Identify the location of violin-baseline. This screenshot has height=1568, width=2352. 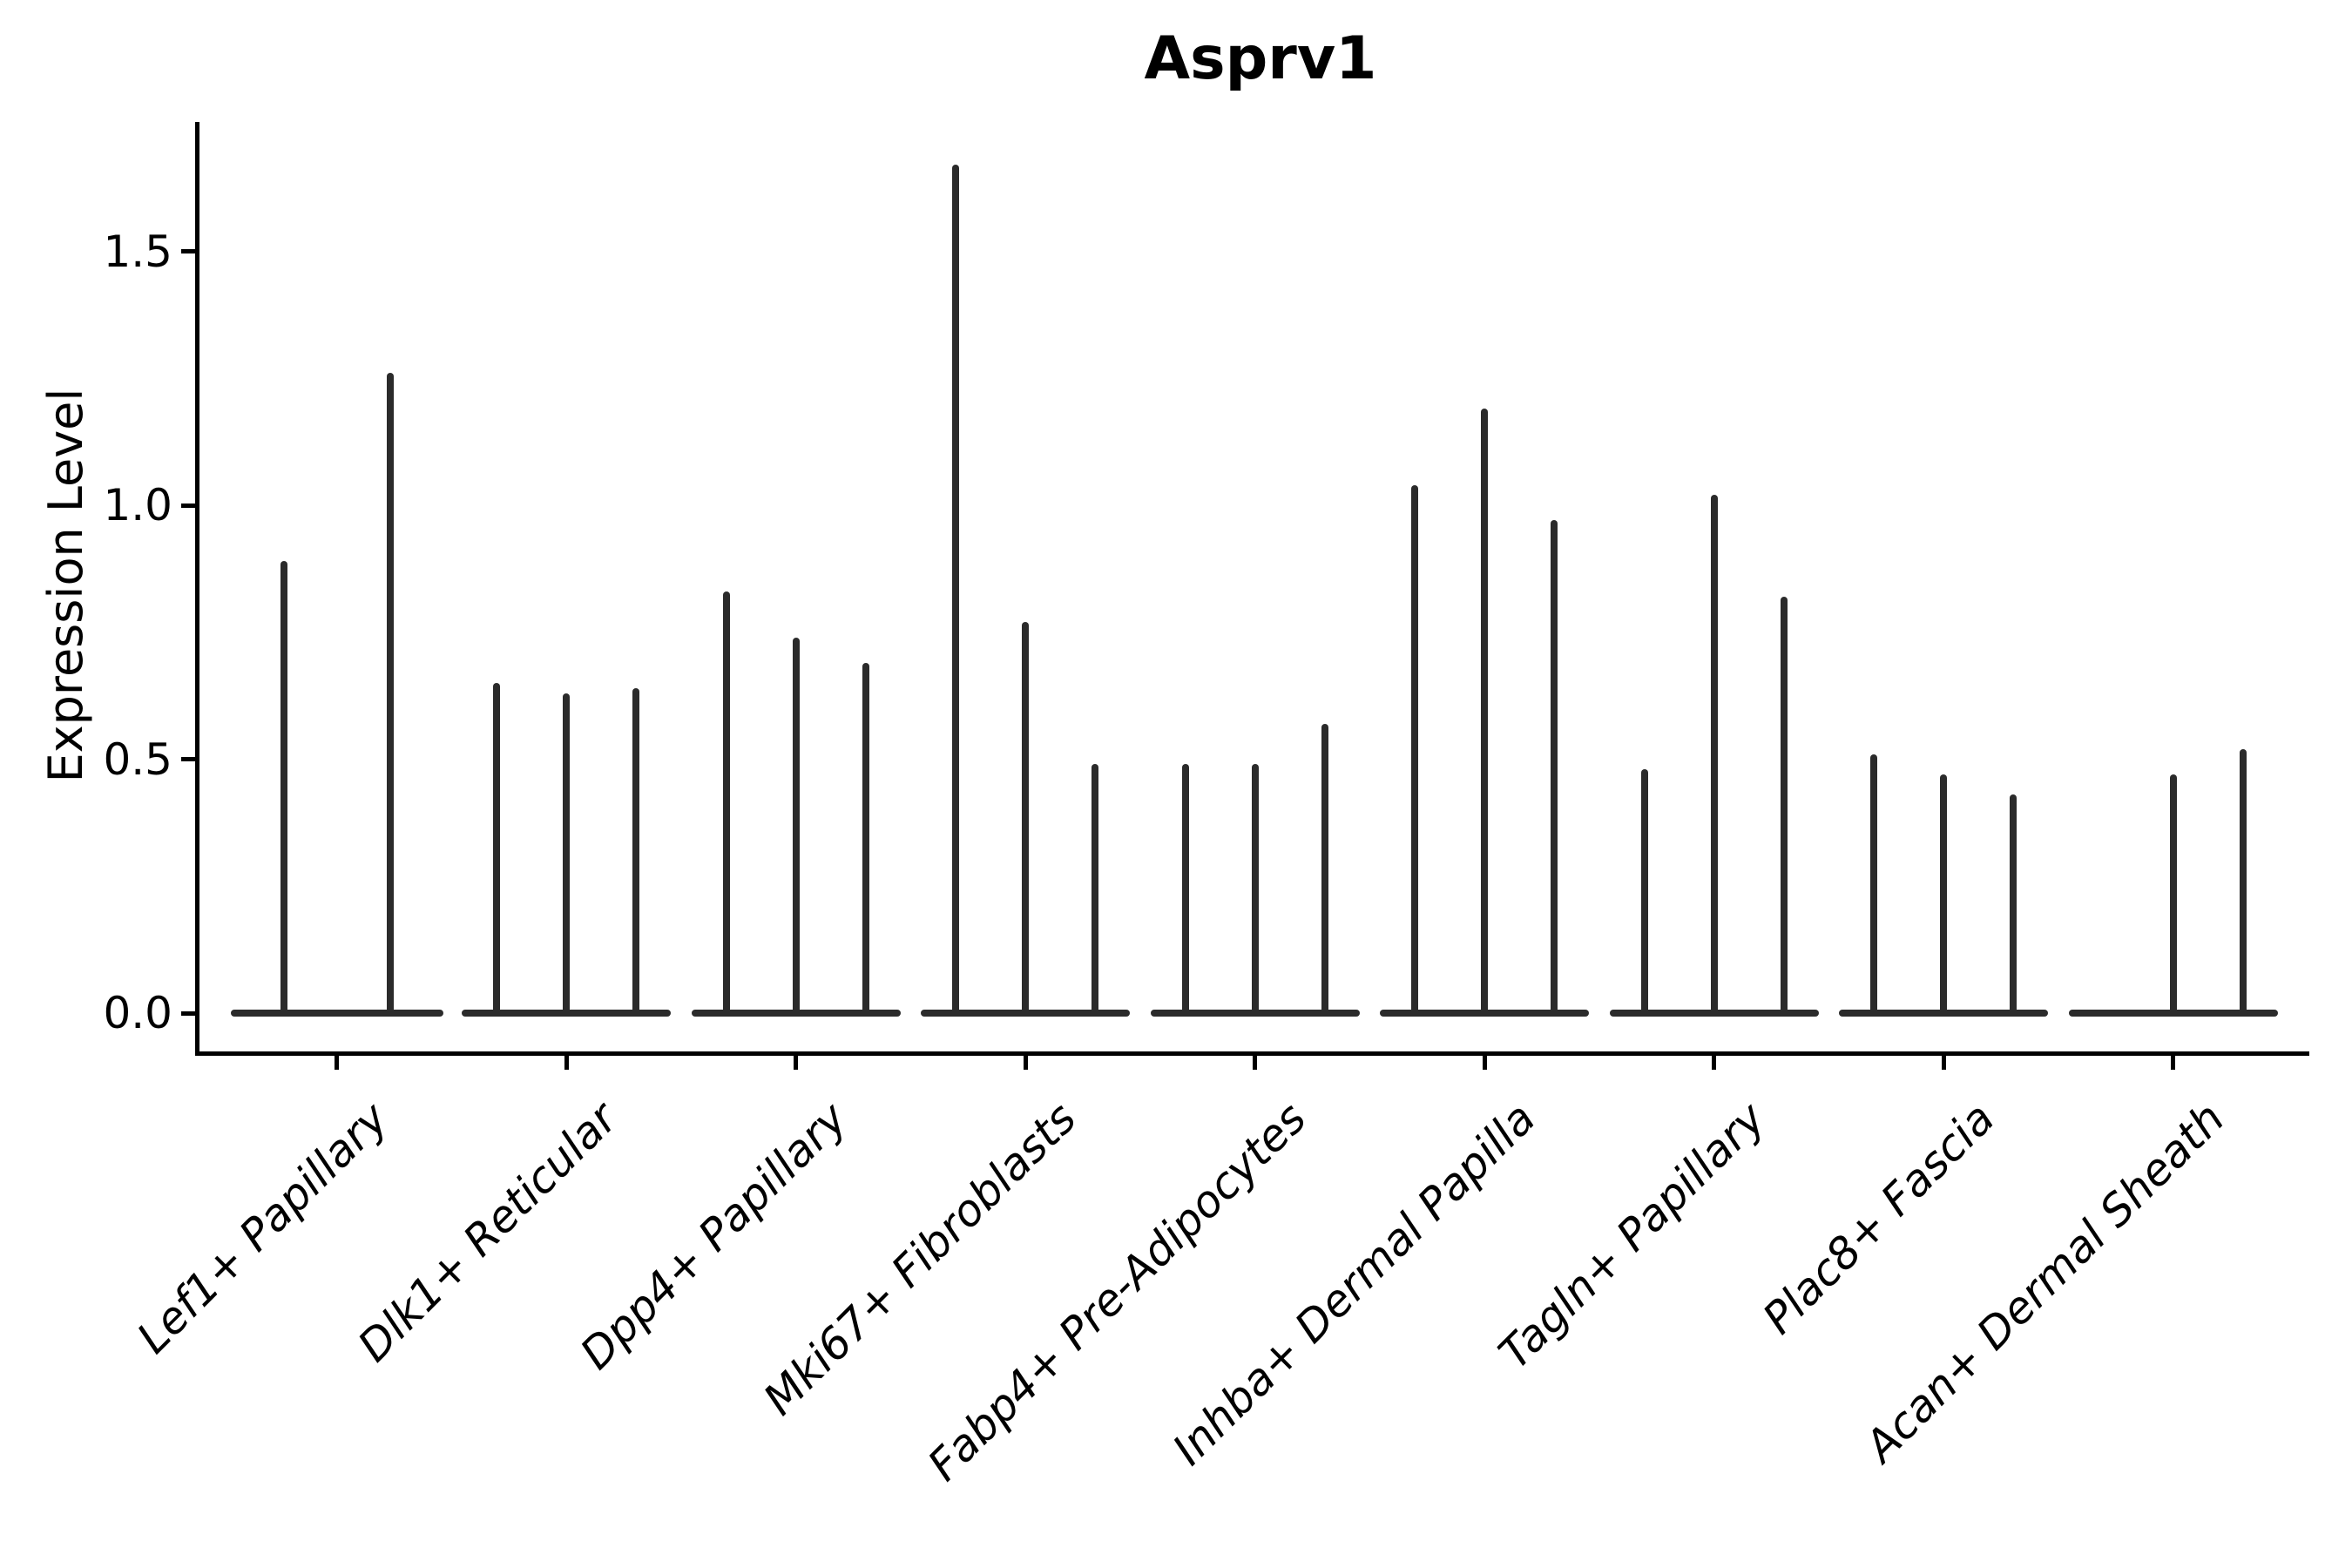
(336, 1014).